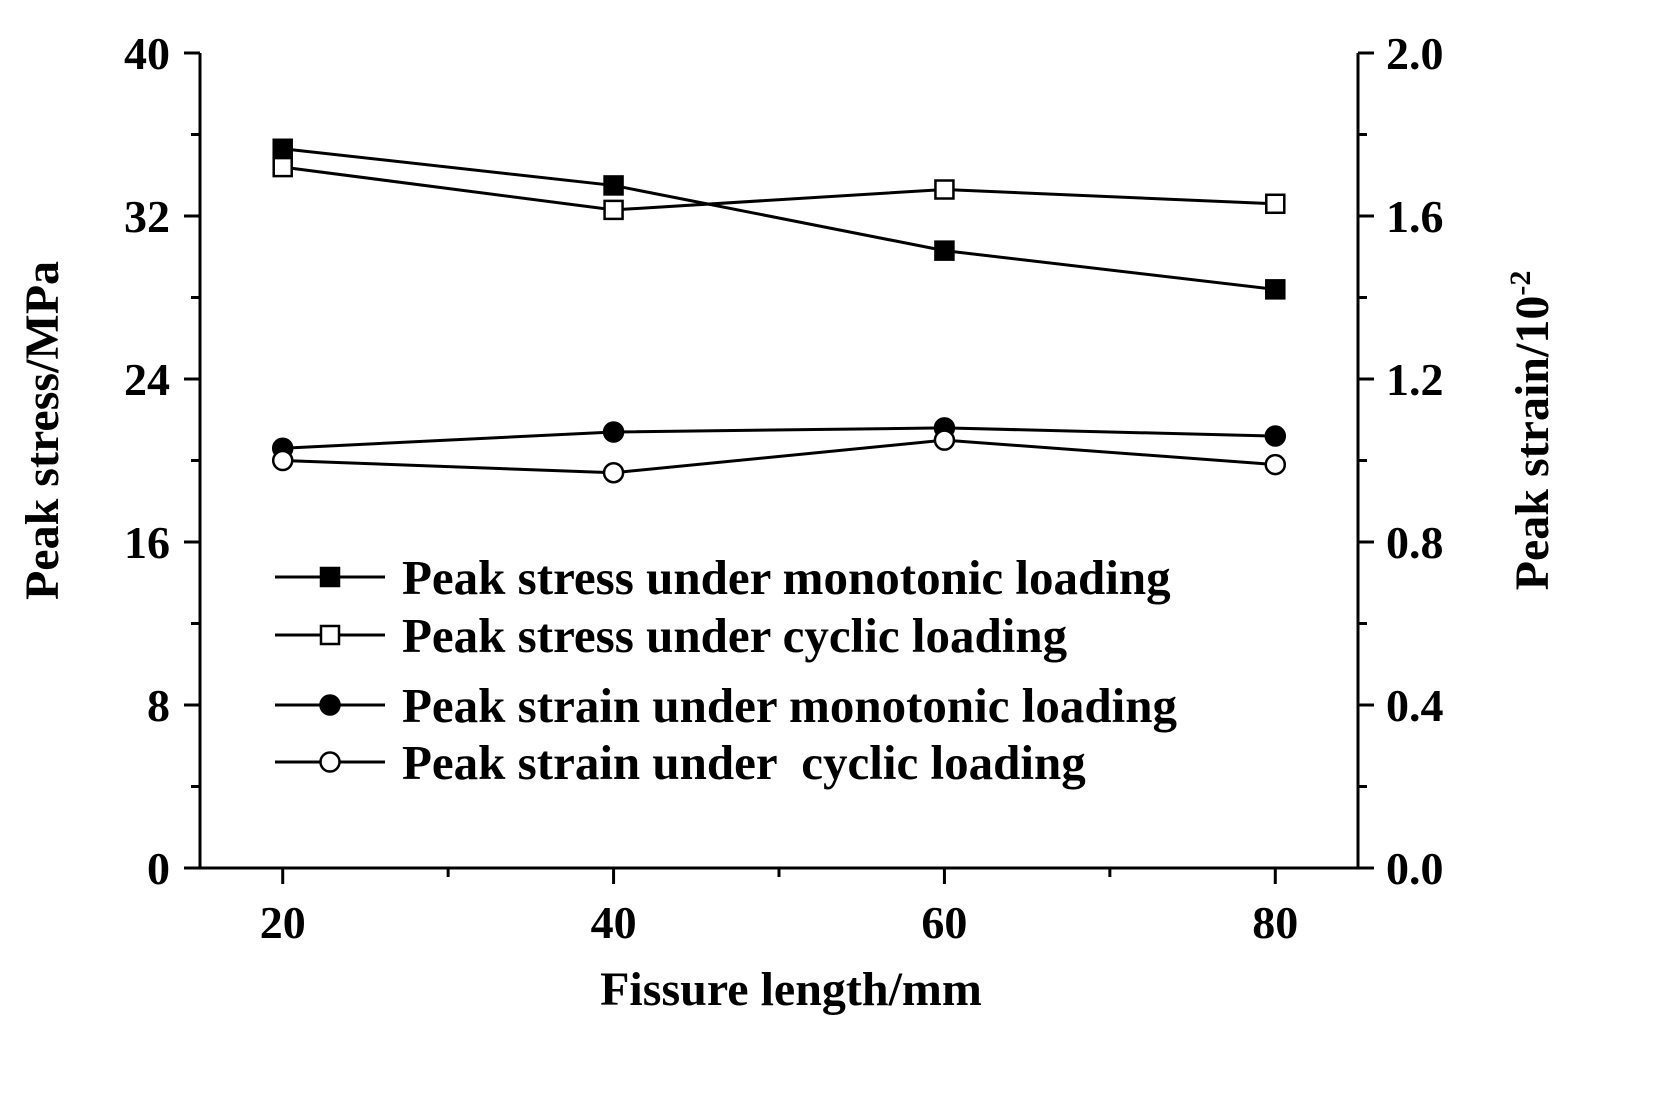  Describe the element at coordinates (1275, 922) in the screenshot. I see `x-tick-label: 80` at that location.